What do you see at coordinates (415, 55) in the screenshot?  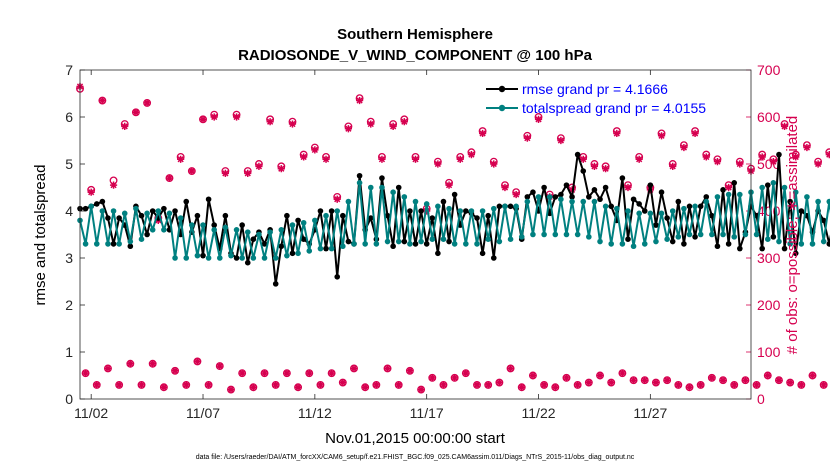 I see `chart-subtitle: RADIOSONDE_V_WIND_COMPONENT @ 100 hPa` at bounding box center [415, 55].